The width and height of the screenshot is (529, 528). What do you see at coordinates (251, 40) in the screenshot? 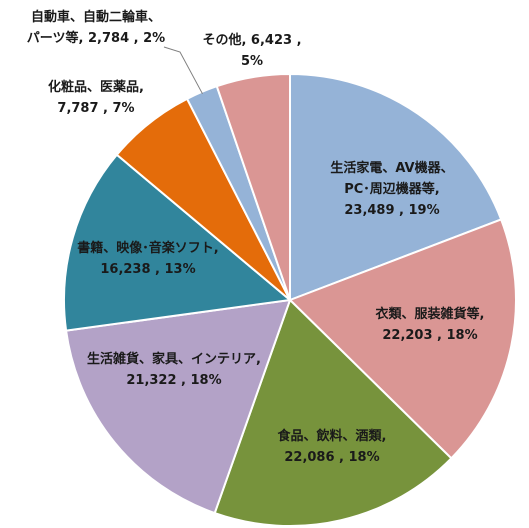
I see `data-label-line: その他, 6,423 ,` at bounding box center [251, 40].